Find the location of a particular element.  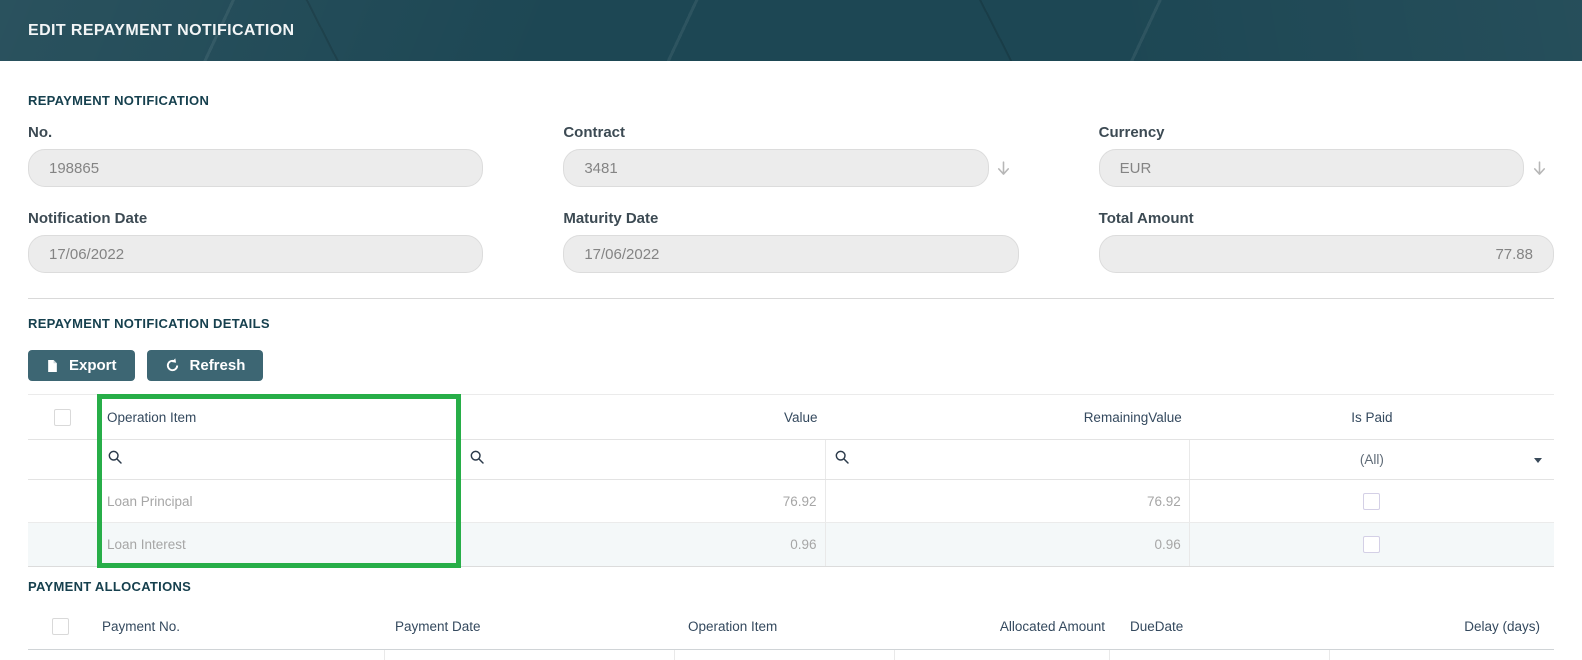

is-paid-filter-dropdown: (All) is located at coordinates (1372, 459).